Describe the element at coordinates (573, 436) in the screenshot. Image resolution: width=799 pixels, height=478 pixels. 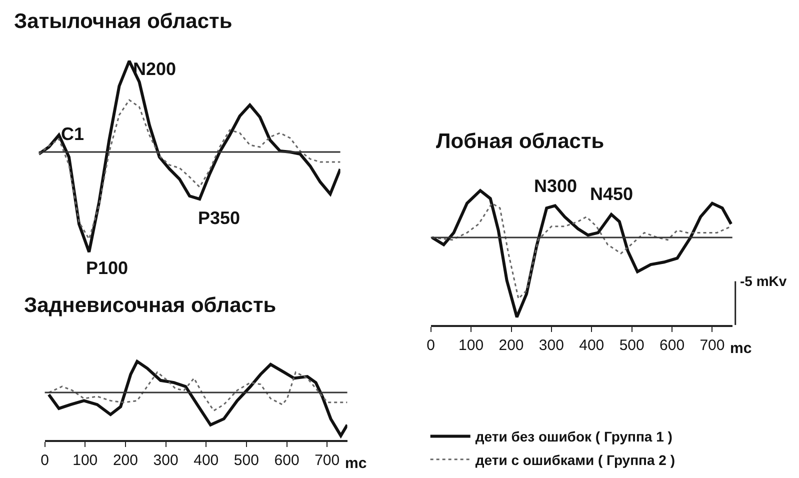
I see `legend-label: дети без ошибок ( Группа 1 )` at that location.